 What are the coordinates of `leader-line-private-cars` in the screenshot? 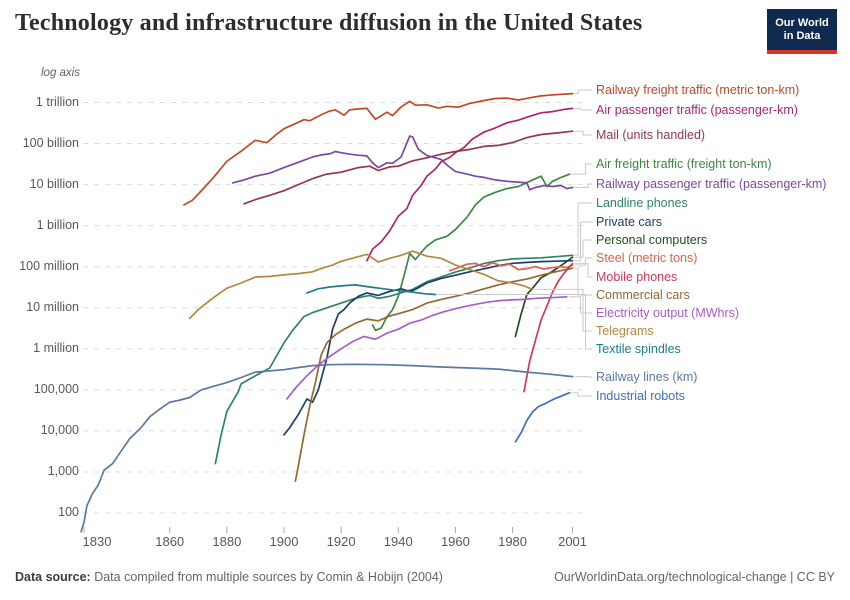 It's located at (583, 241).